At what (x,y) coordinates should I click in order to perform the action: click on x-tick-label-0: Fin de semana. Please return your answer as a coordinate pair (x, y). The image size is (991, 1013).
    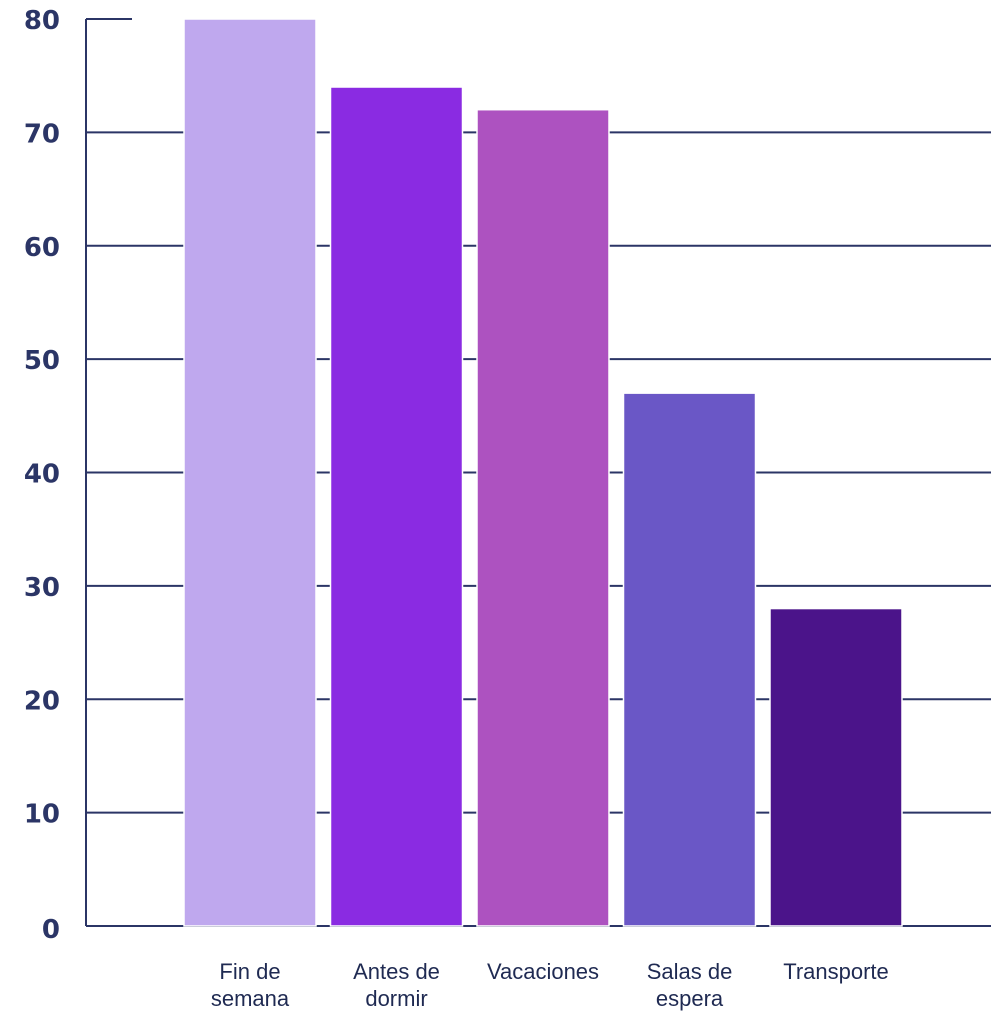
    Looking at the image, I should click on (250, 985).